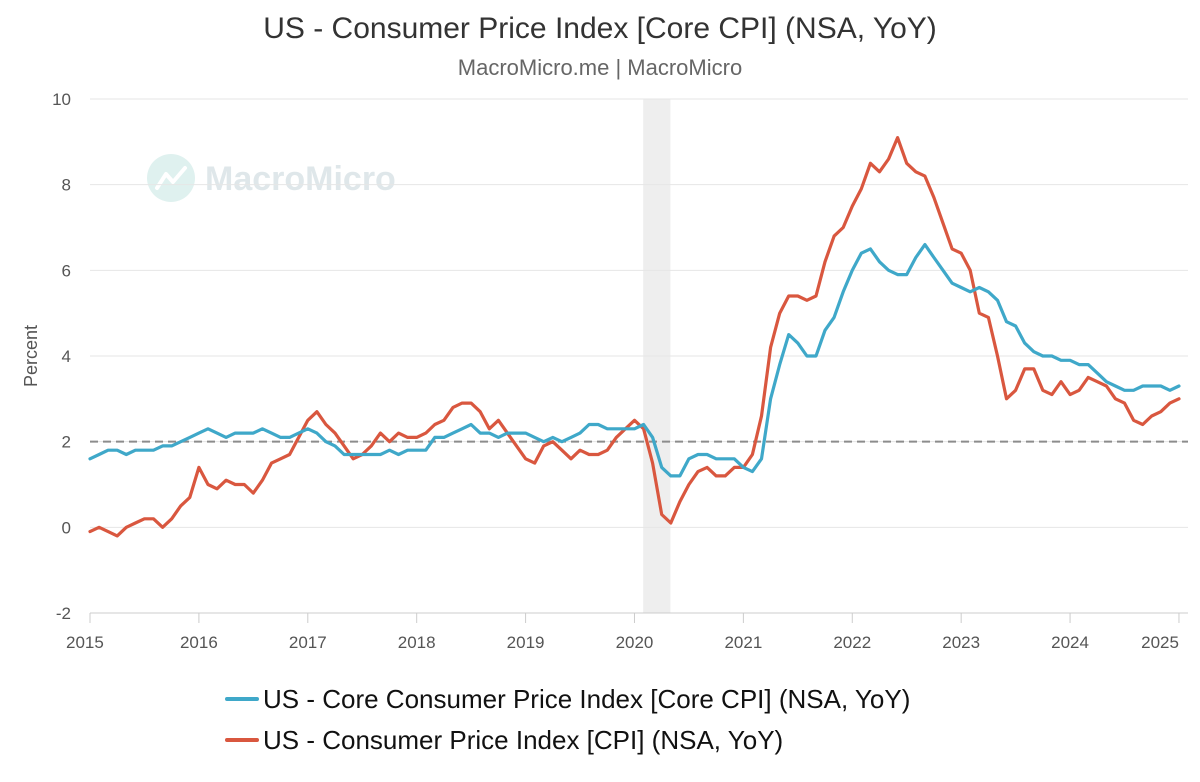  What do you see at coordinates (526, 642) in the screenshot?
I see `x-tick-label: 2019` at bounding box center [526, 642].